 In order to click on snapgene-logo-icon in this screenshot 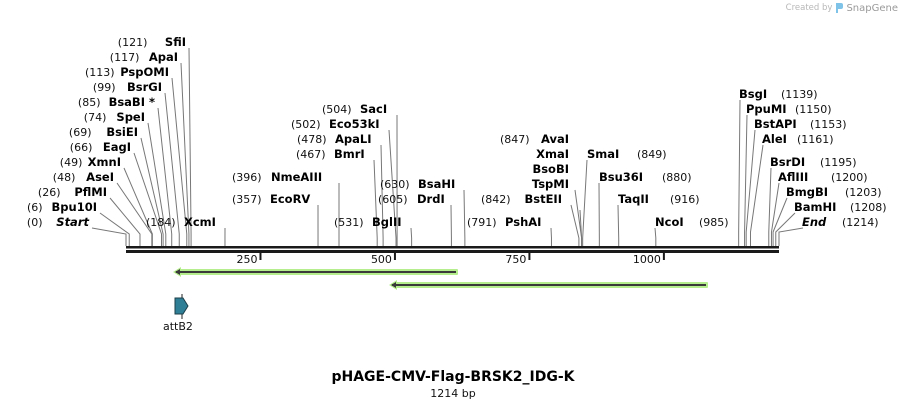, I will do `click(840, 8)`.